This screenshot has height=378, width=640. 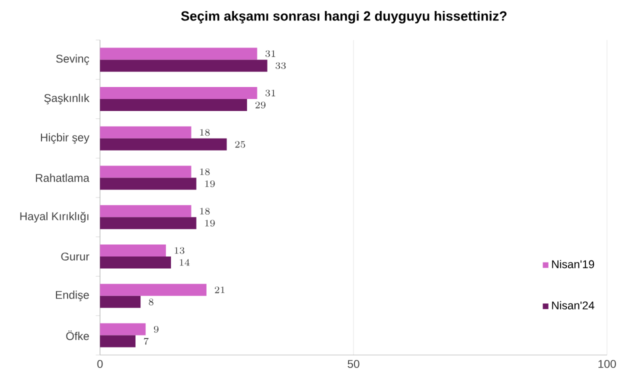 What do you see at coordinates (75, 256) in the screenshot?
I see `y-tick-label: Gurur` at bounding box center [75, 256].